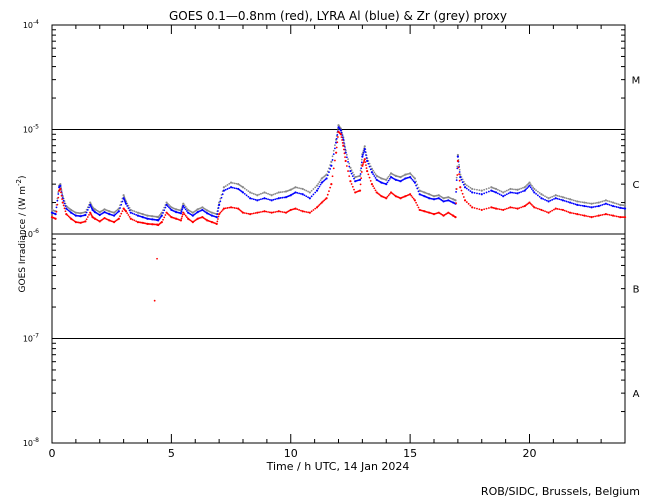  What do you see at coordinates (636, 394) in the screenshot?
I see `flare-class-label: A` at bounding box center [636, 394].